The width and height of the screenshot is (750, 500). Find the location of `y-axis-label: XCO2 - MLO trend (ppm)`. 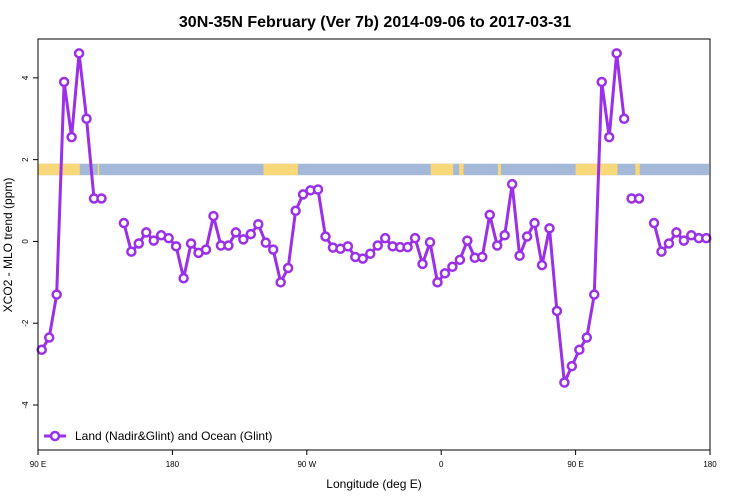

y-axis-label: XCO2 - MLO trend (ppm) is located at coordinates (8, 245).